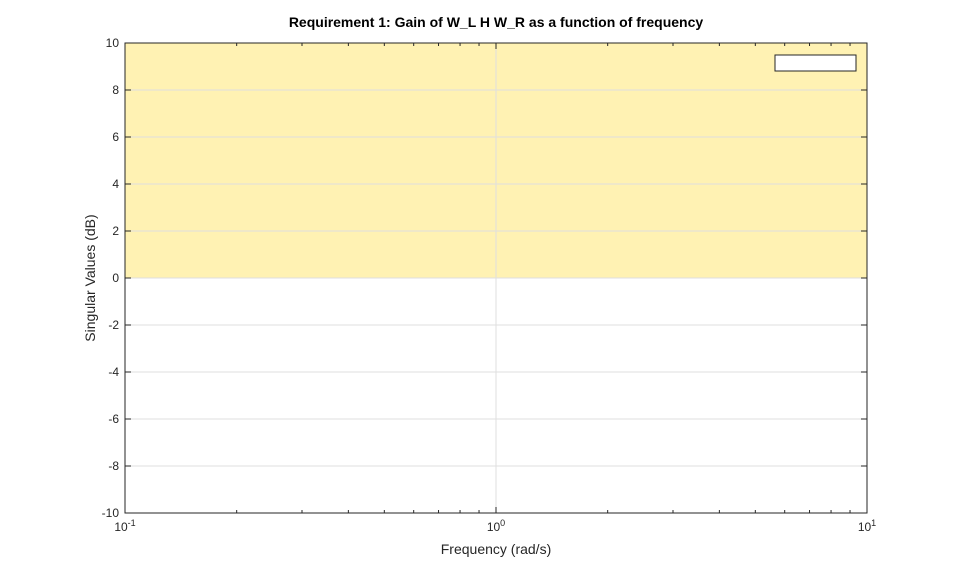 The image size is (959, 577). What do you see at coordinates (815, 63) in the screenshot?
I see `legend-box` at bounding box center [815, 63].